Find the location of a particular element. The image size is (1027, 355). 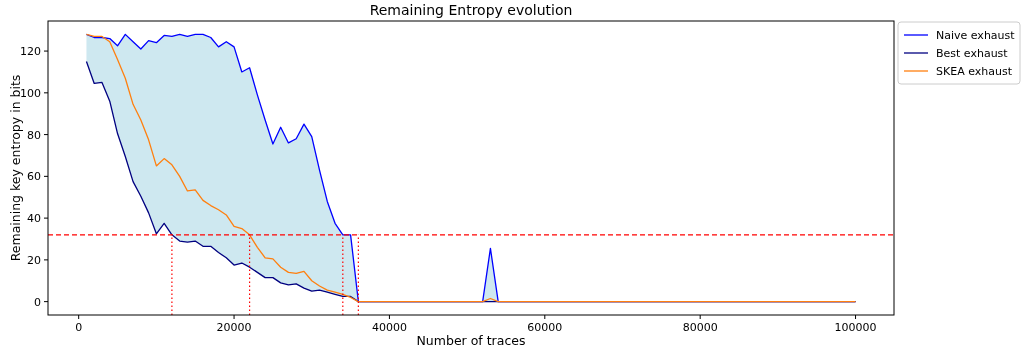

x-tick-label: 20000 is located at coordinates (234, 327).